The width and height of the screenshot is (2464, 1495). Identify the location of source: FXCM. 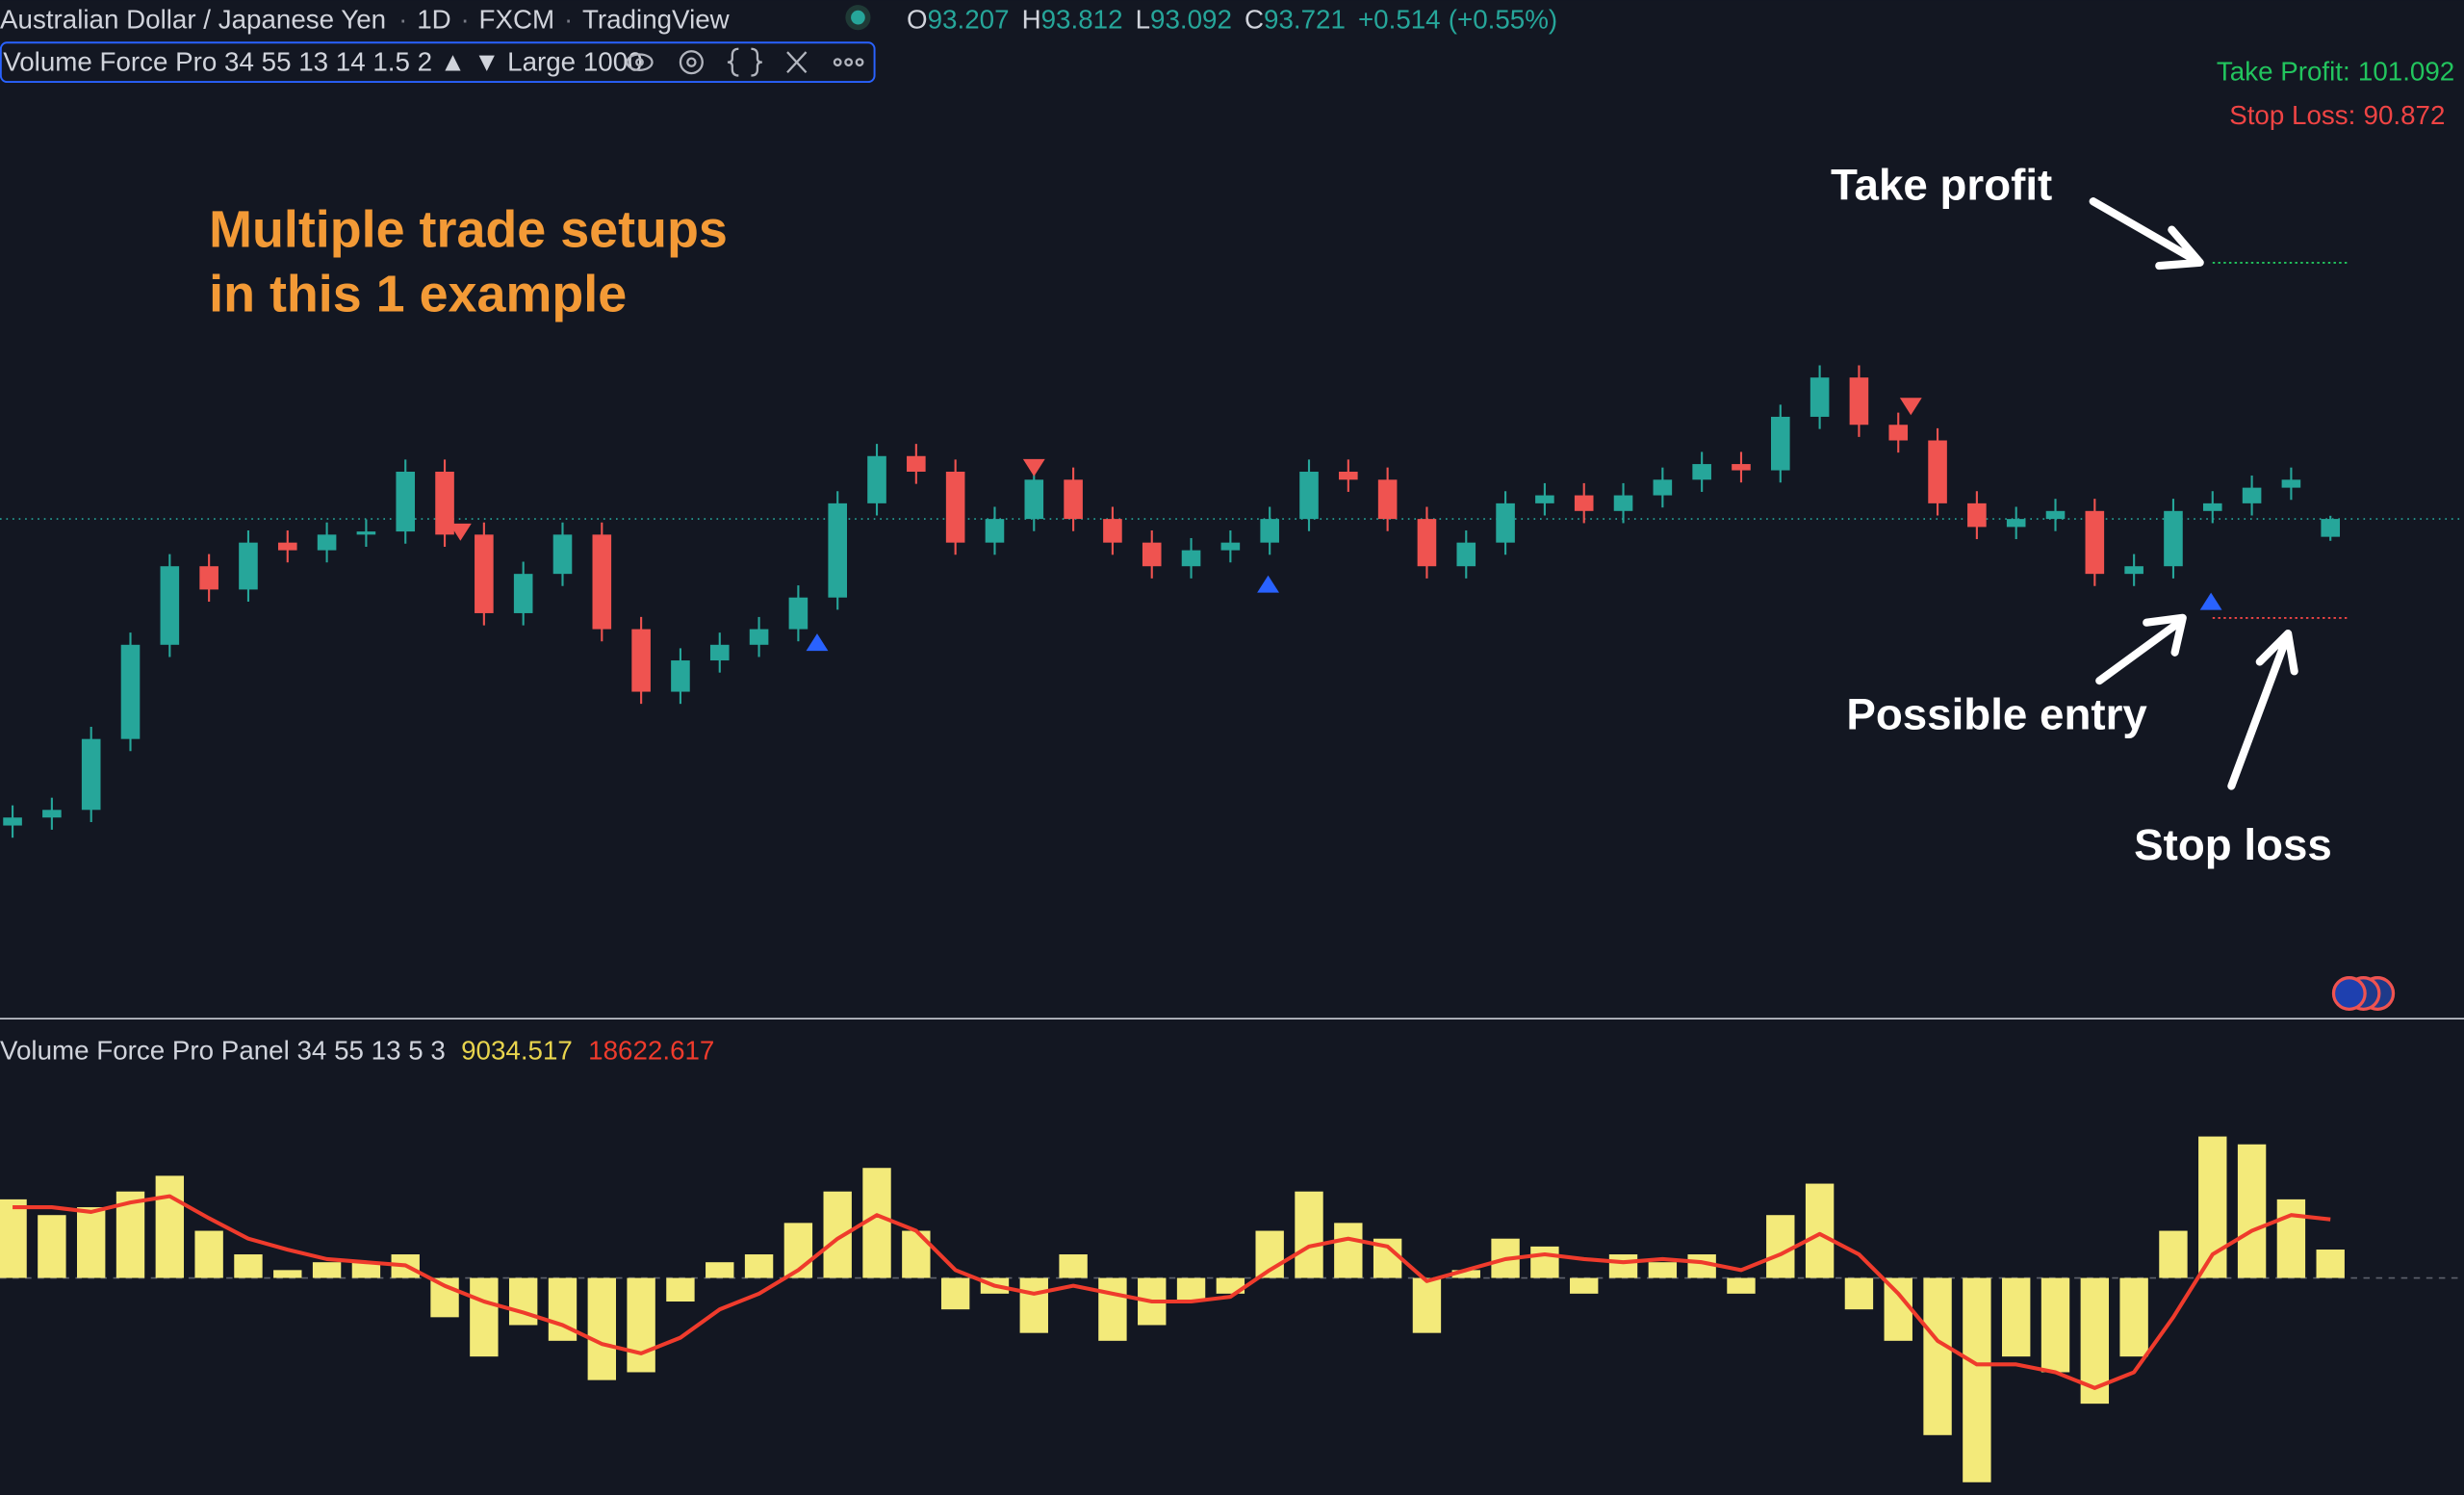
(517, 20).